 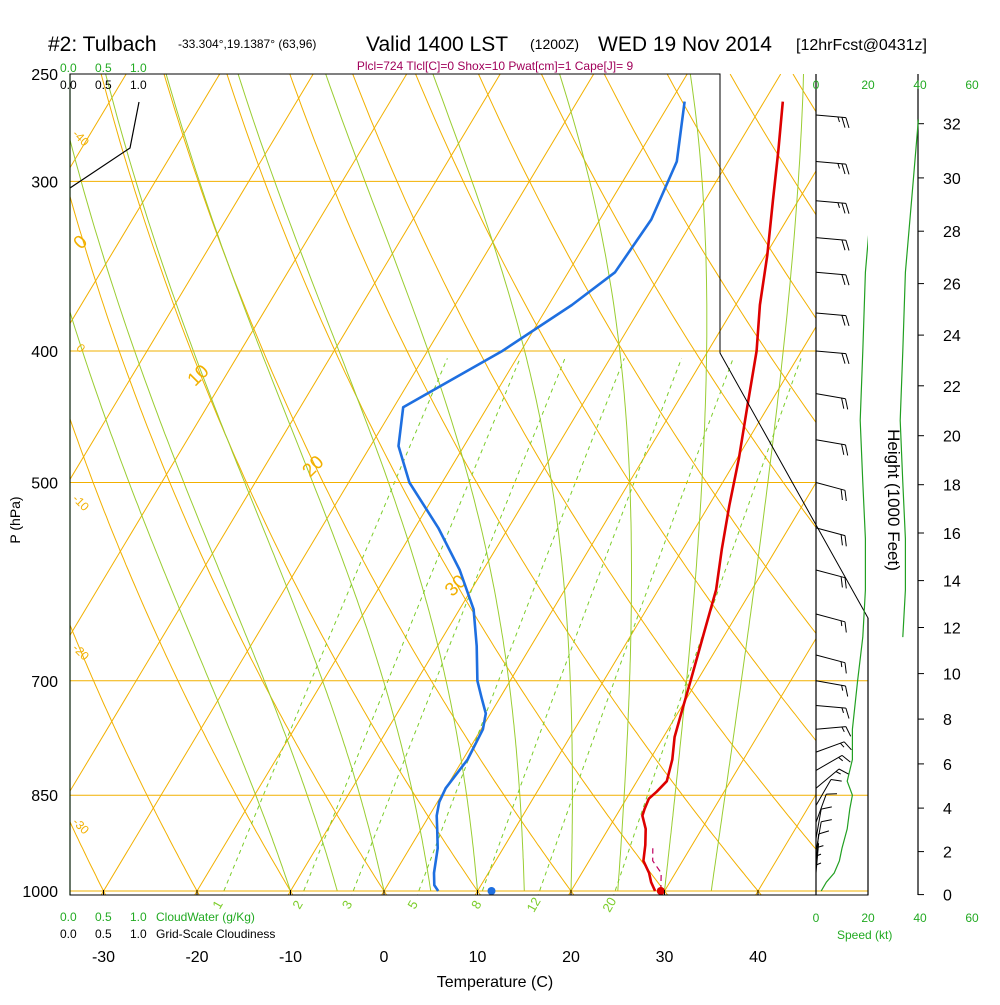 What do you see at coordinates (44, 484) in the screenshot?
I see `pressure-tick-label: 500` at bounding box center [44, 484].